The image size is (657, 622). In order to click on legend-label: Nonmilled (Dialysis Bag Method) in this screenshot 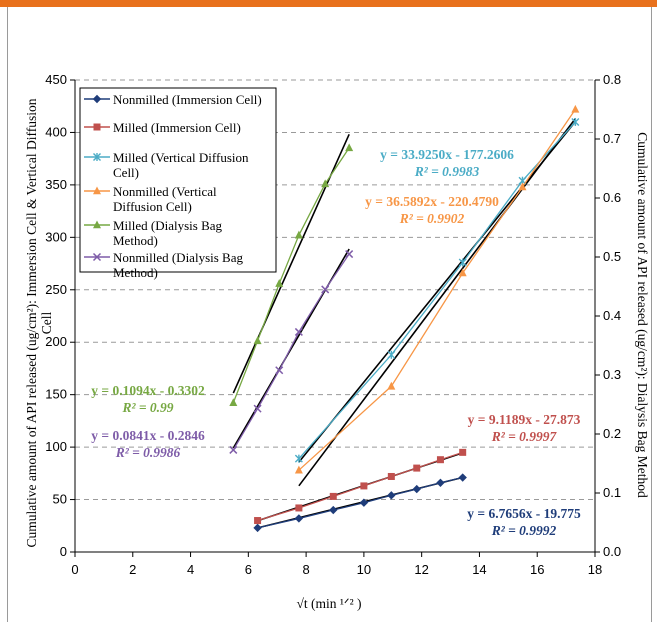, I will do `click(178, 265)`.